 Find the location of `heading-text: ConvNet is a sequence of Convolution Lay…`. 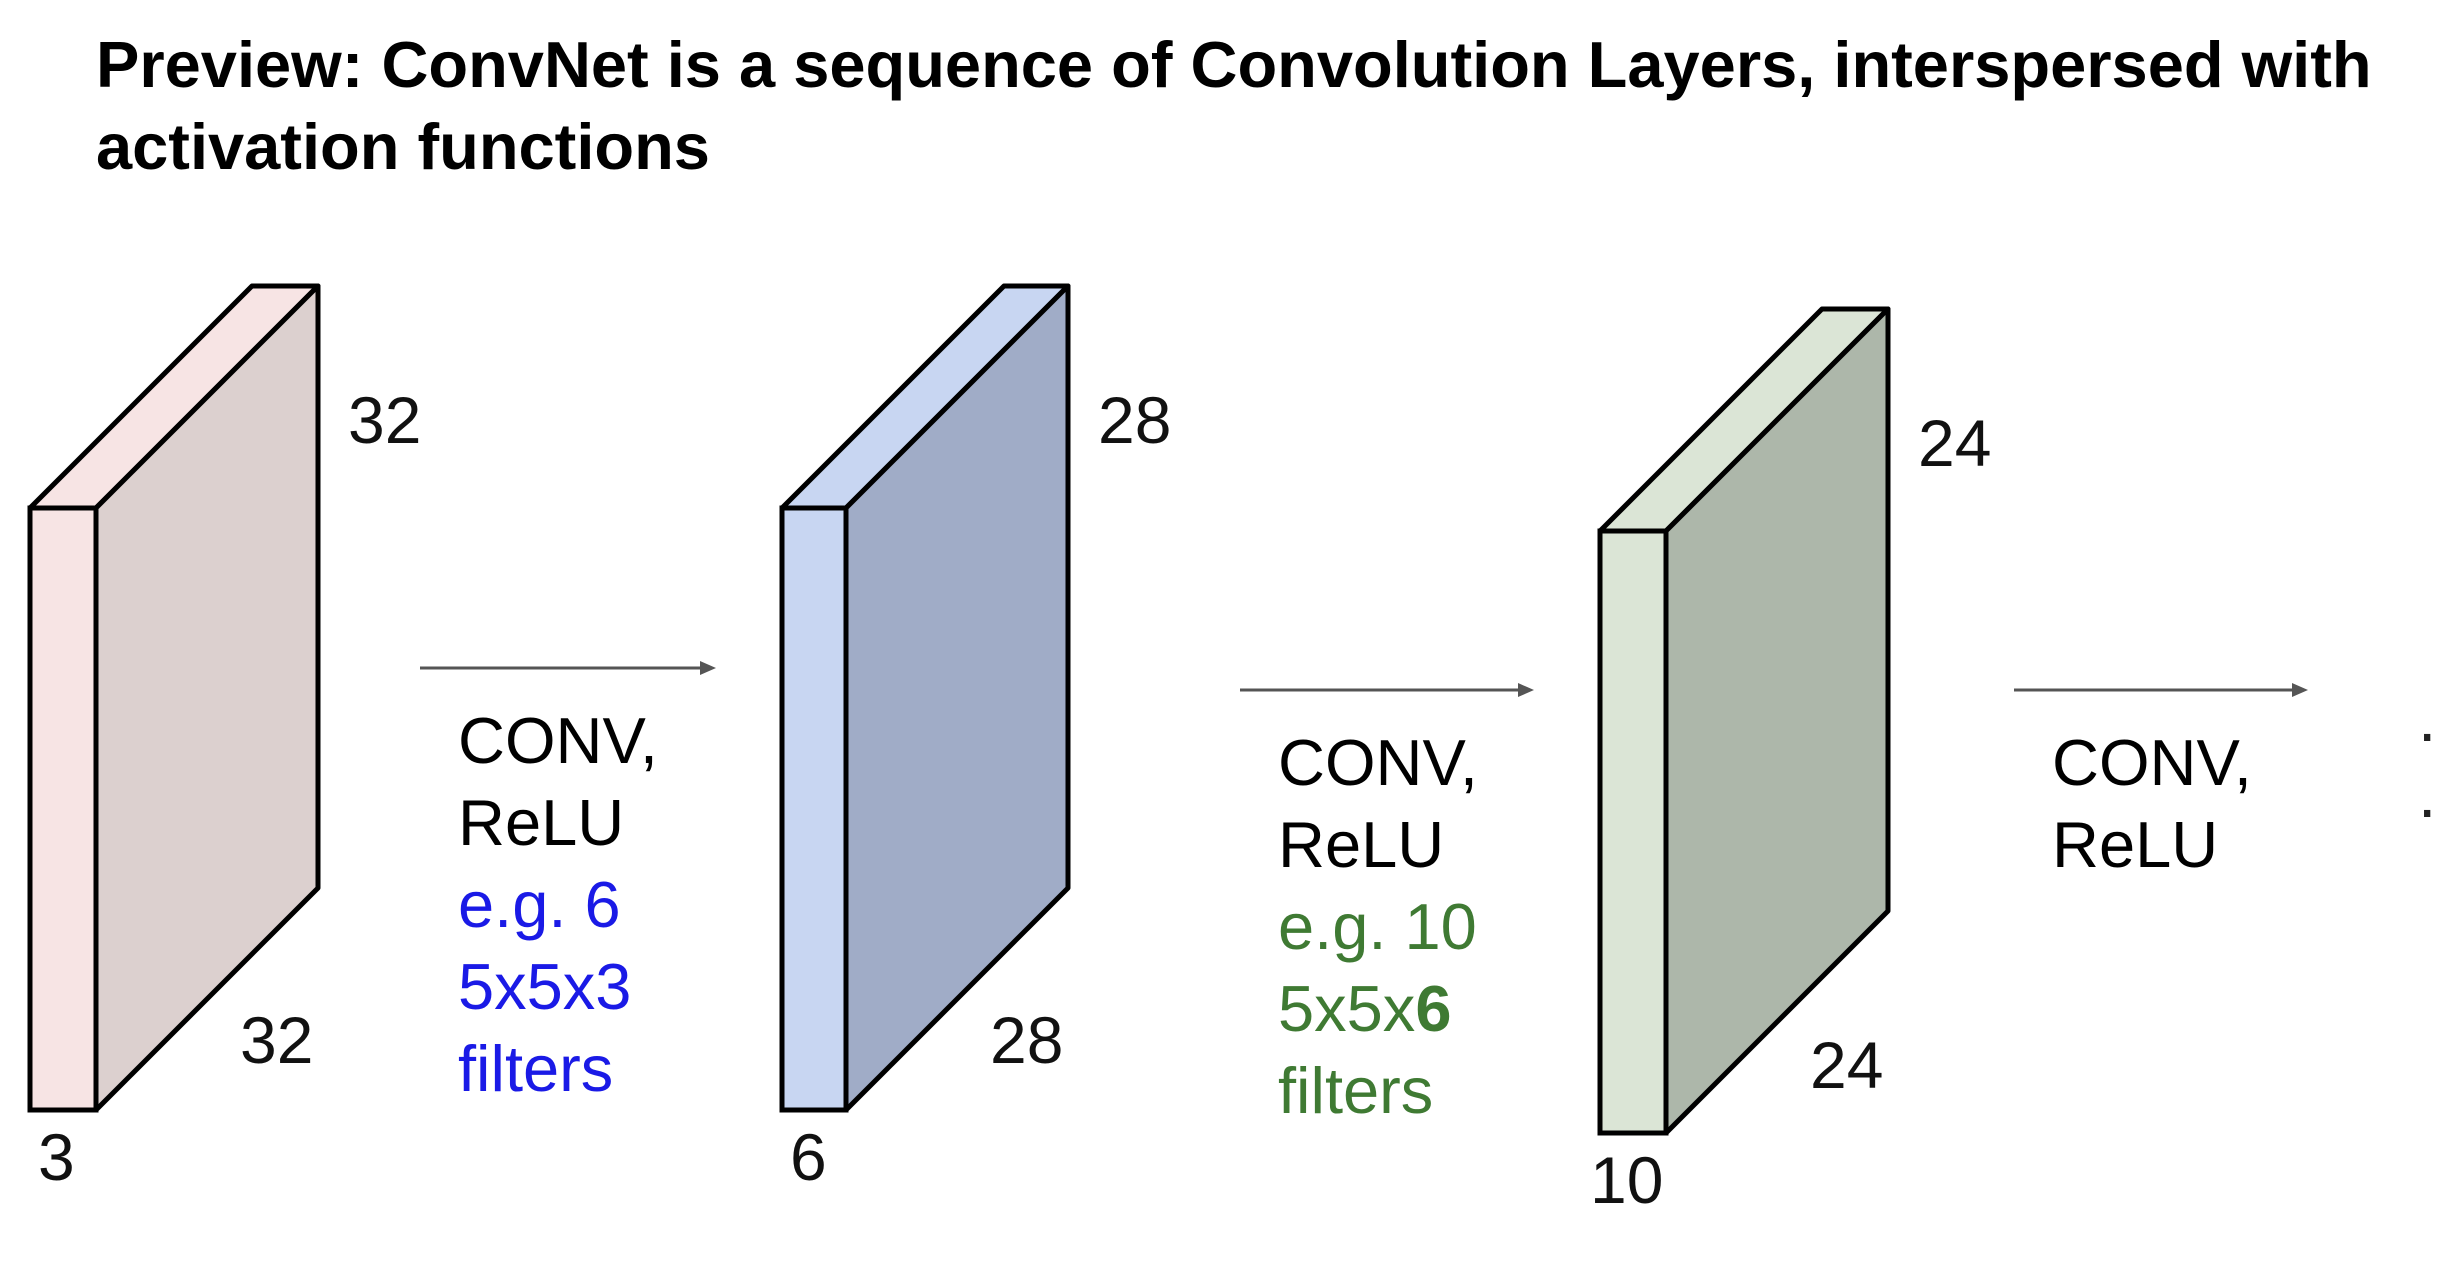

heading-text: ConvNet is a sequence of Convolution Lay… is located at coordinates (1234, 105).